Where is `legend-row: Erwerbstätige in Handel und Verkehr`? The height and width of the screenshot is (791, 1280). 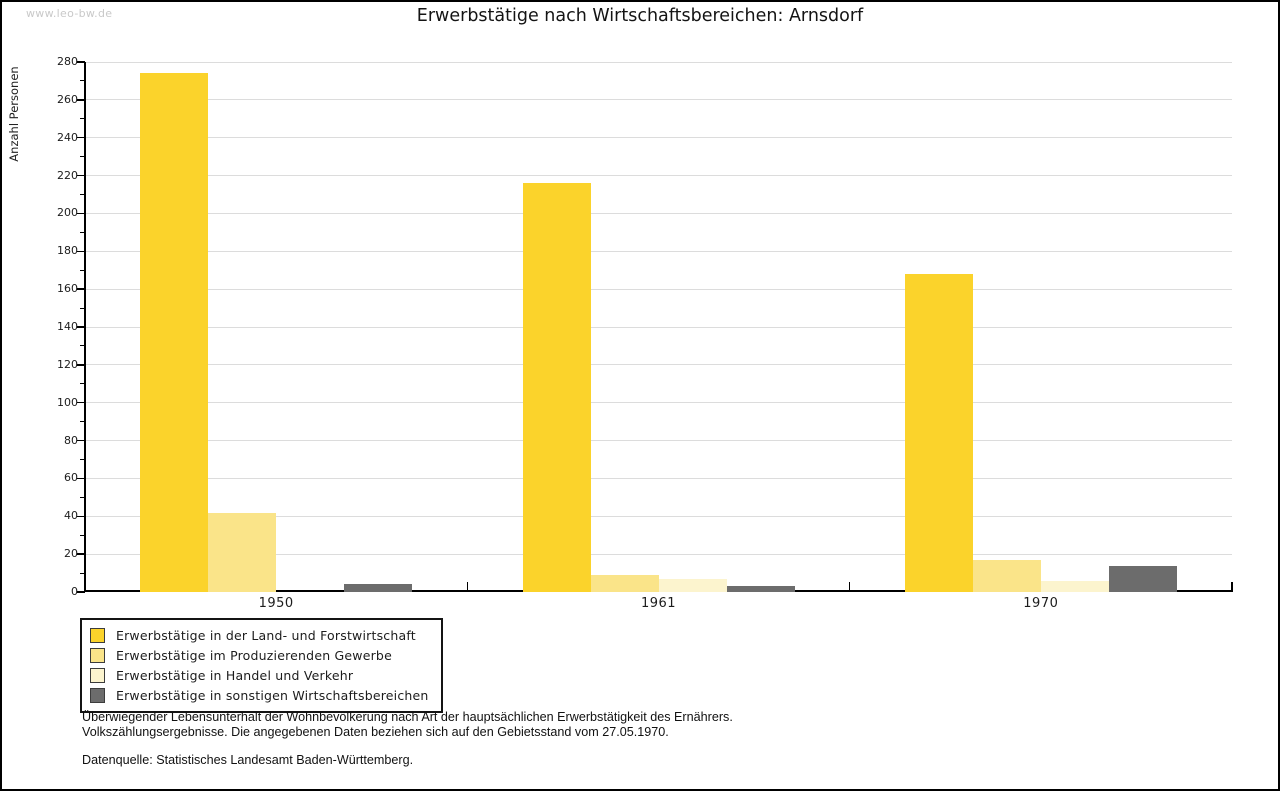
legend-row: Erwerbstätige in Handel und Verkehr is located at coordinates (259, 675).